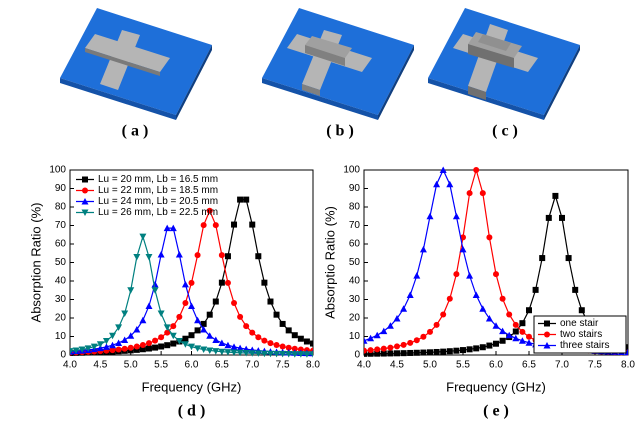 This screenshot has width=644, height=423. What do you see at coordinates (355, 244) in the screenshot?
I see `y-tick-label: 60` at bounding box center [355, 244].